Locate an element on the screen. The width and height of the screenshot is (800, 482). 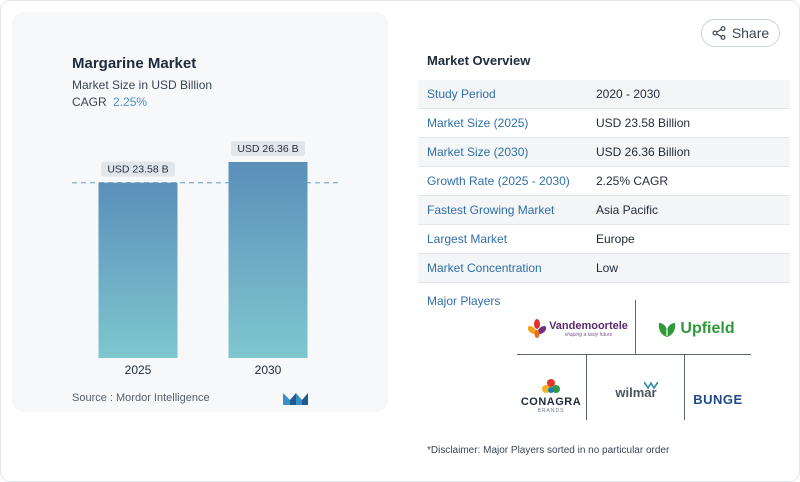
upfield-text: Upfield is located at coordinates (707, 328).